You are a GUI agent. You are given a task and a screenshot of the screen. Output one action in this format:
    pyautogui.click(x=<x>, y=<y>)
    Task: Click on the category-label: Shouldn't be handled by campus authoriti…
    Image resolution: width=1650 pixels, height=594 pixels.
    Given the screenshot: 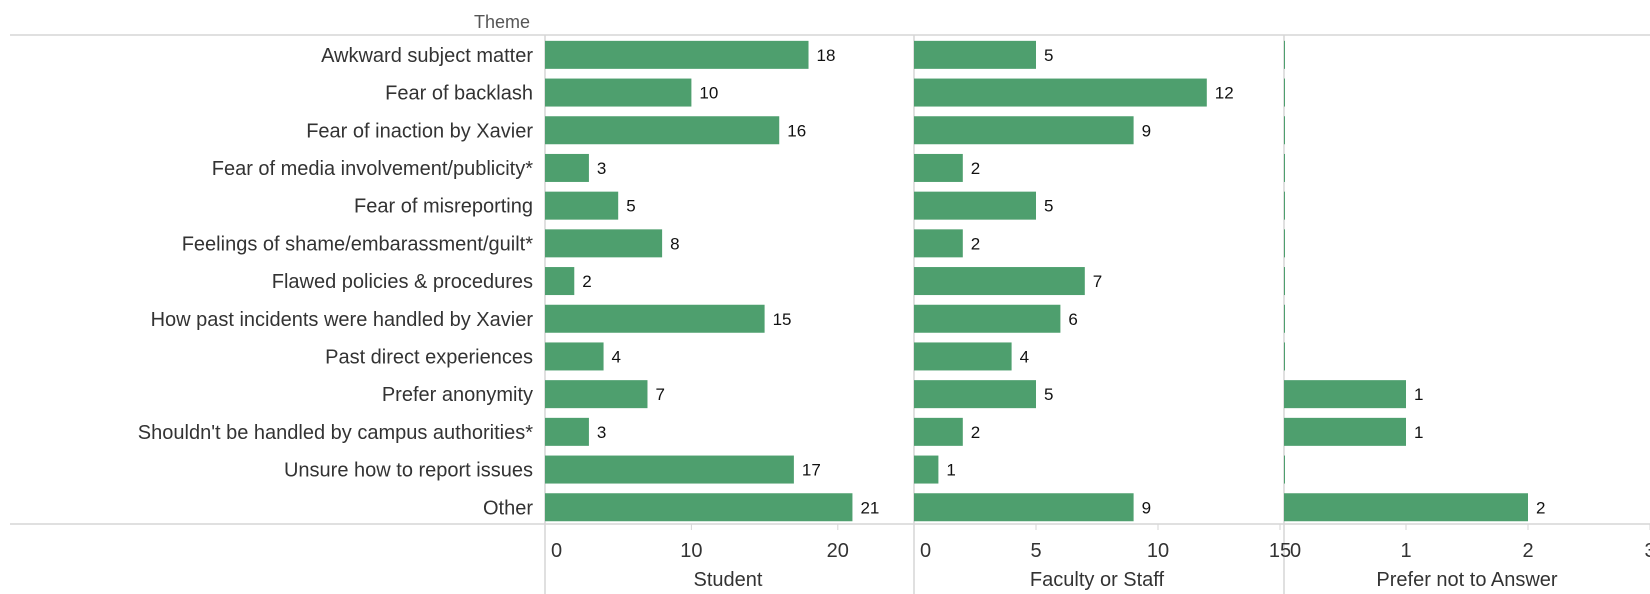 What is the action you would take?
    pyautogui.click(x=335, y=433)
    